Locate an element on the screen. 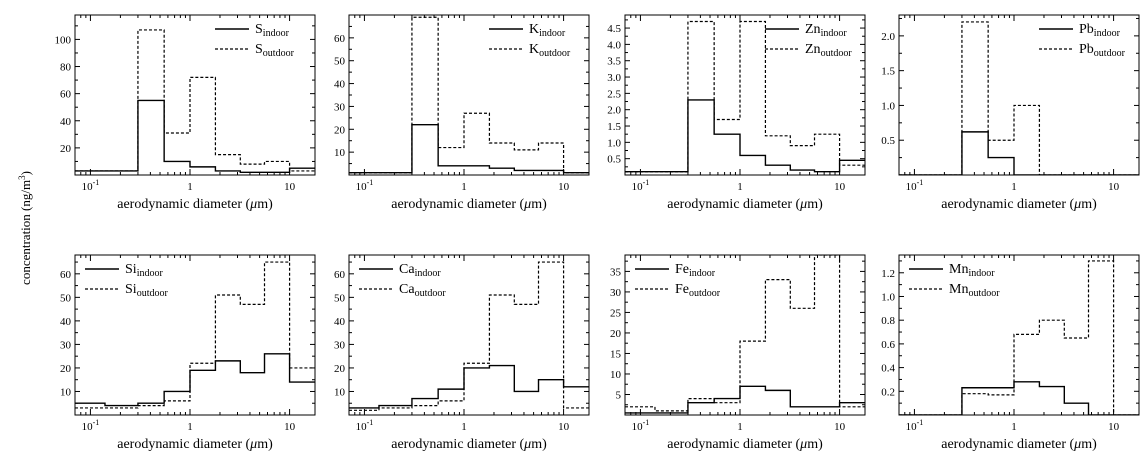  legend-label-outdoor: Soutdoor is located at coordinates (275, 50).